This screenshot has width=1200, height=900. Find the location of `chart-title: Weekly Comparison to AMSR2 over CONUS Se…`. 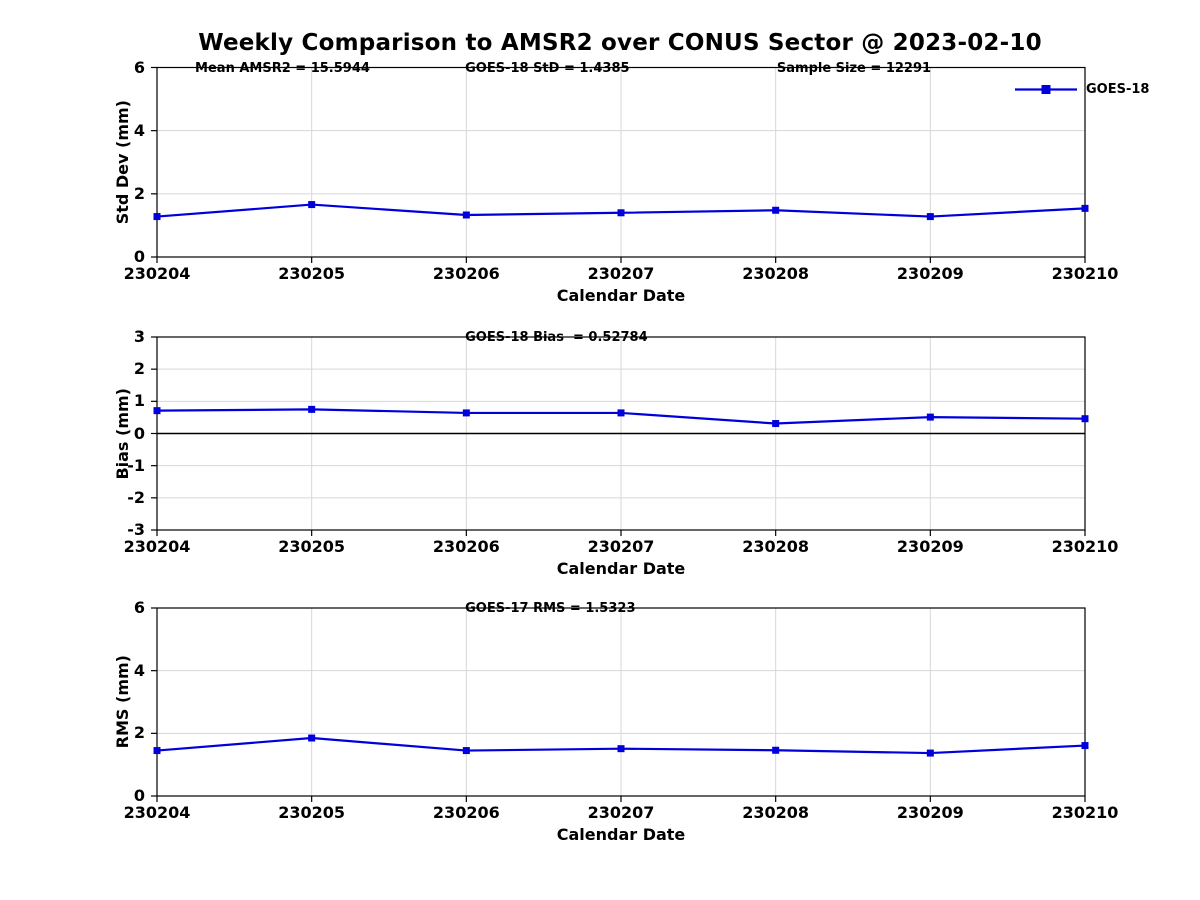

chart-title: Weekly Comparison to AMSR2 over CONUS Se… is located at coordinates (620, 43).